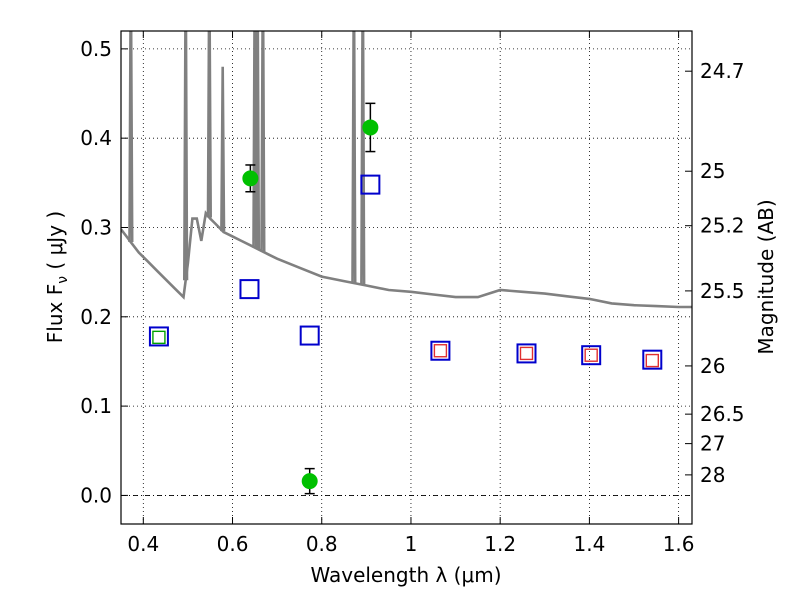  Describe the element at coordinates (143, 544) in the screenshot. I see `x-tick-label: 0.4` at that location.